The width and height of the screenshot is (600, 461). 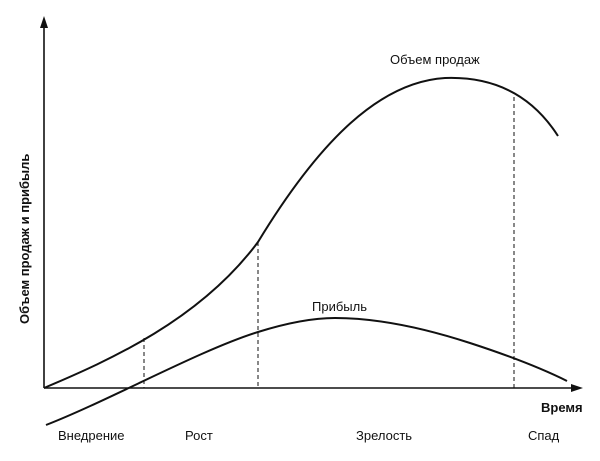 What do you see at coordinates (24, 239) in the screenshot?
I see `y-axis-label: Объем продаж и прибыль` at bounding box center [24, 239].